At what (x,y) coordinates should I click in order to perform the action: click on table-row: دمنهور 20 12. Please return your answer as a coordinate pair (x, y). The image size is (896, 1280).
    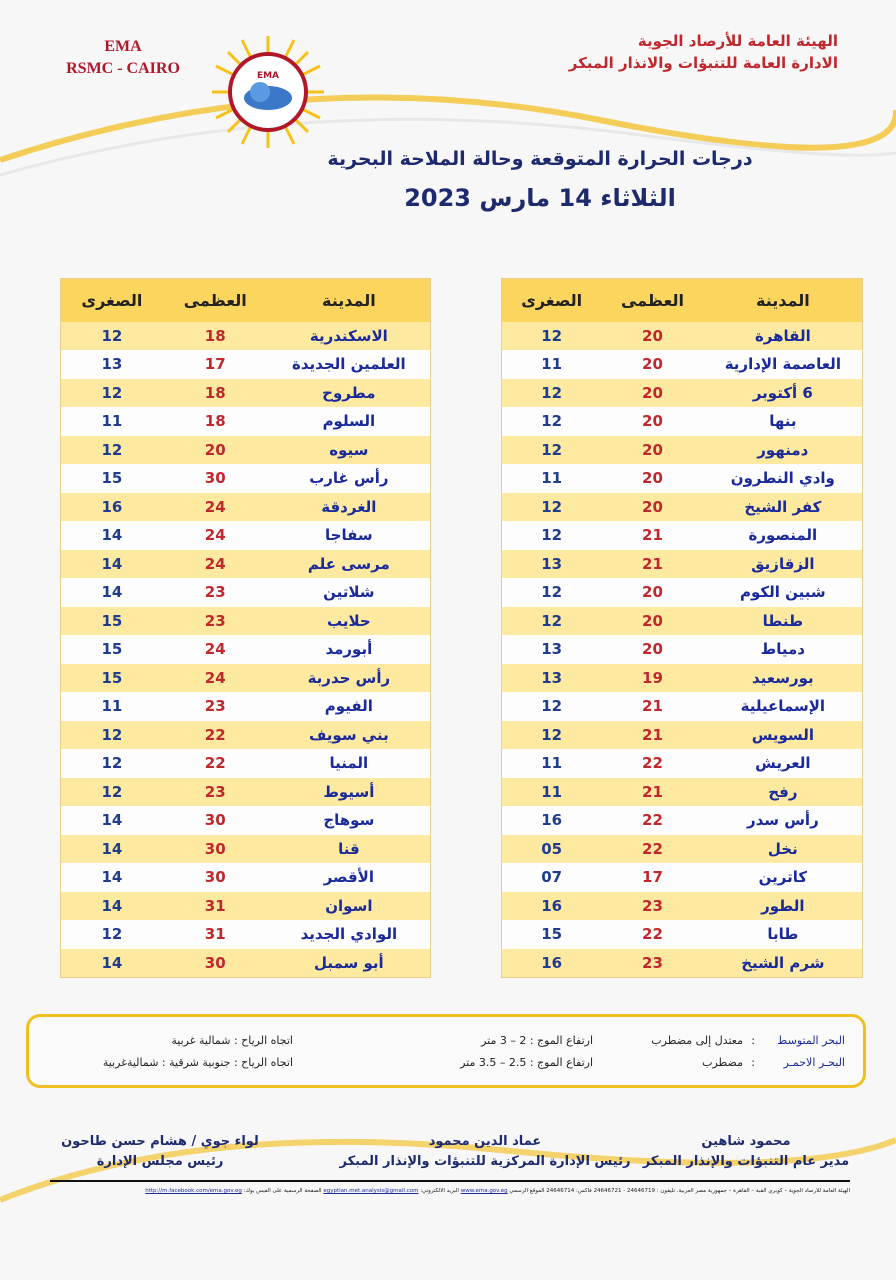
    Looking at the image, I should click on (682, 449).